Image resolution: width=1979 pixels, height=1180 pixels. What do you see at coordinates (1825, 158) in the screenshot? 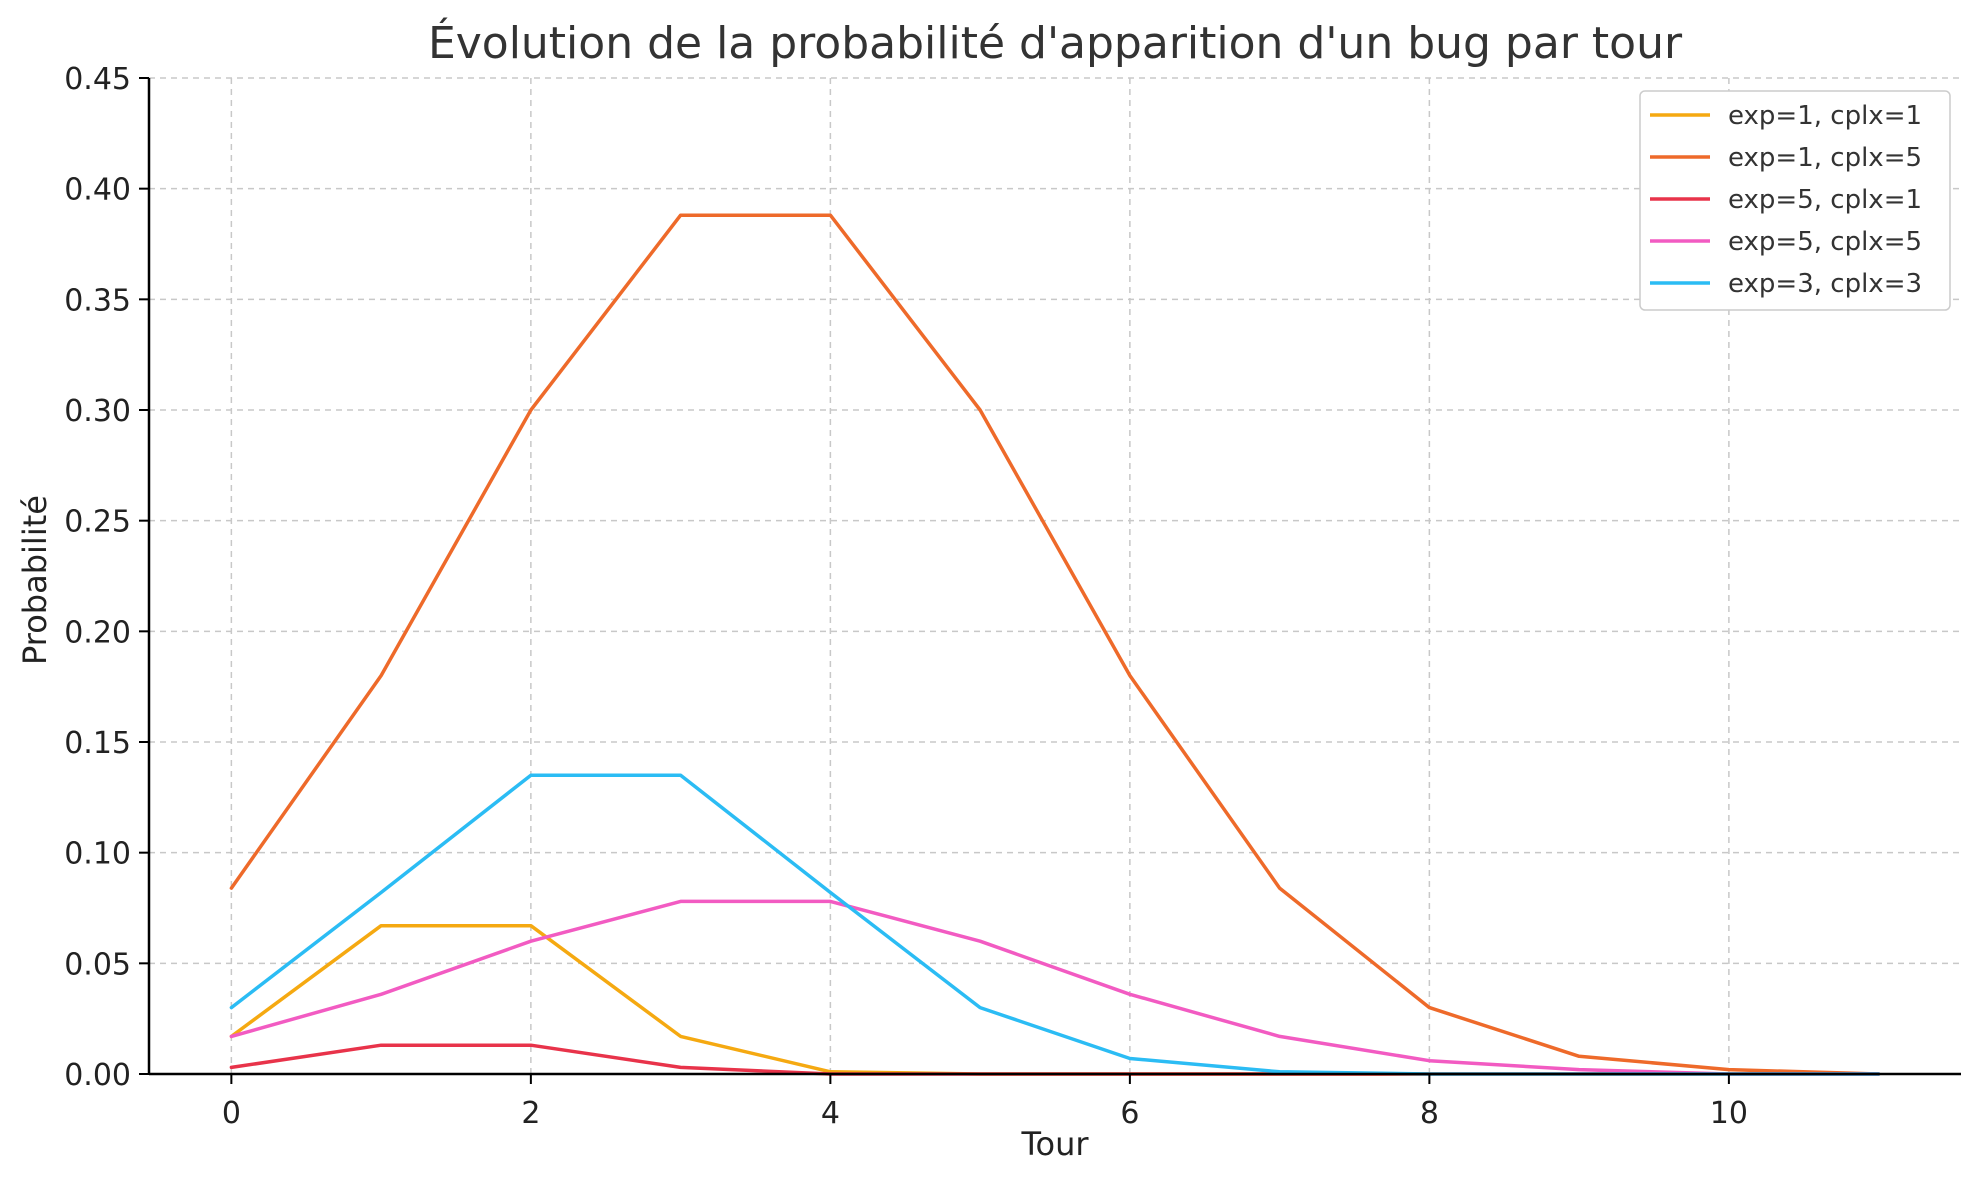
I see `legend-label-2: exp=1, cplx=5` at bounding box center [1825, 158].